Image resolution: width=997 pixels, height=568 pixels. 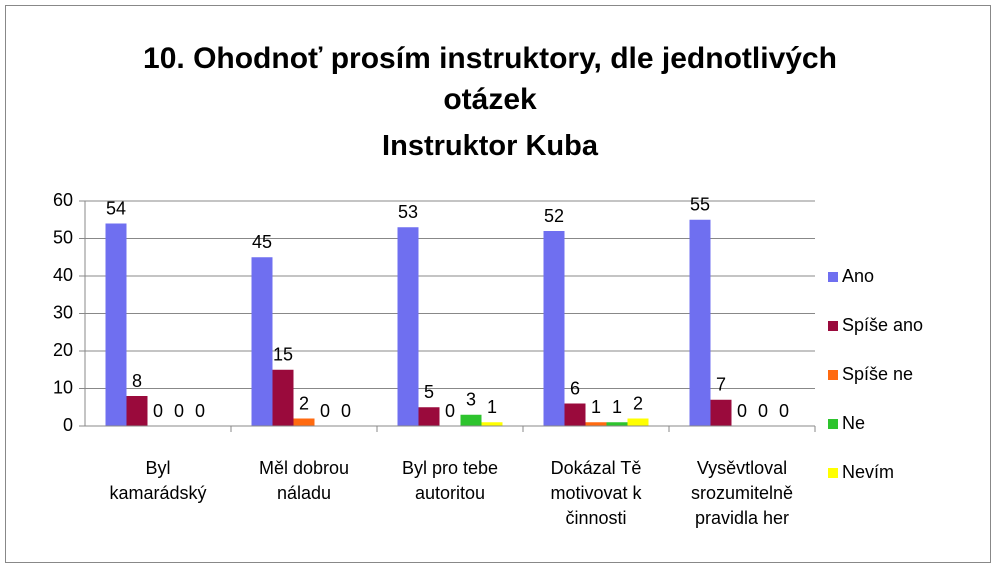 I want to click on legend-label: Ano, so click(x=858, y=276).